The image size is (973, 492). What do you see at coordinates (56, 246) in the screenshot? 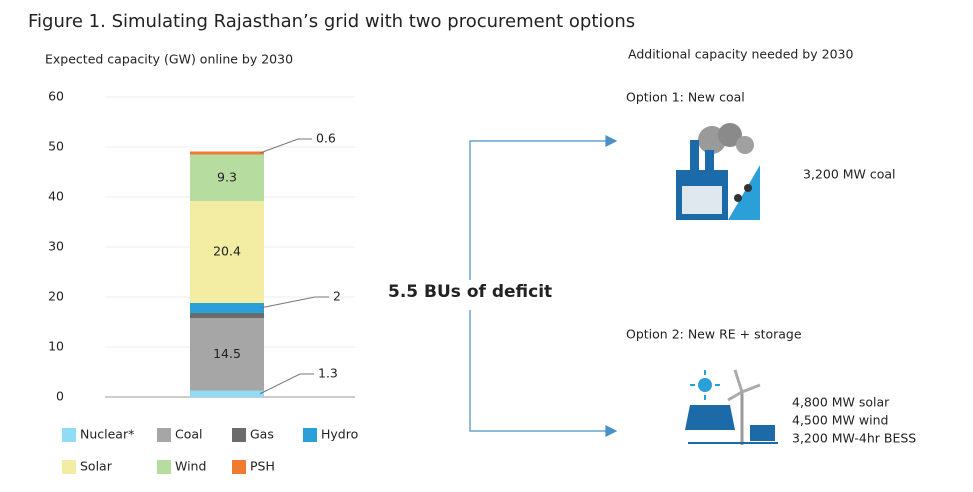
I see `y-tick-label: 30` at bounding box center [56, 246].